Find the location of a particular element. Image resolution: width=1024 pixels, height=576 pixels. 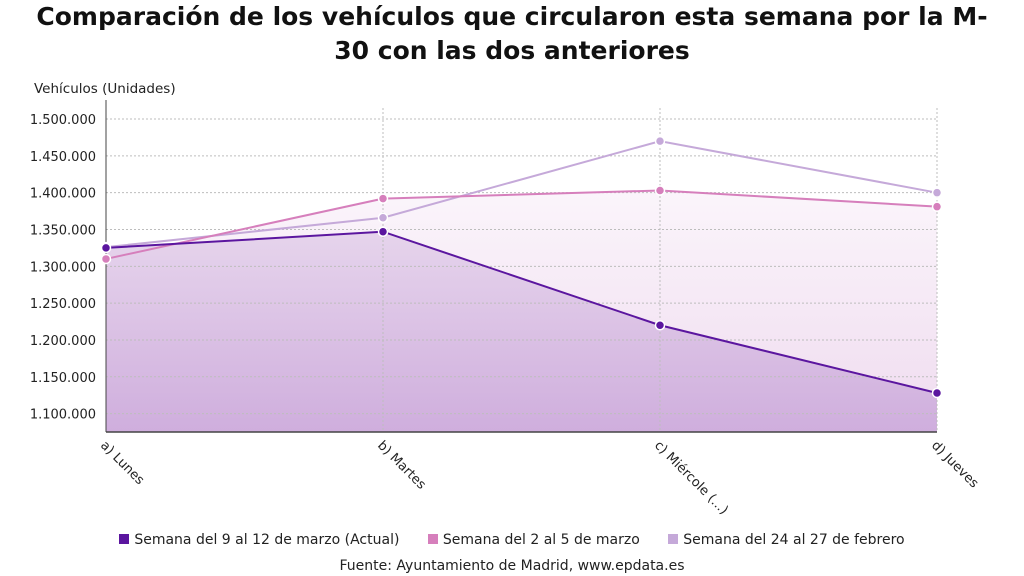

y-tick-label: 1.300.000 is located at coordinates (63, 267).